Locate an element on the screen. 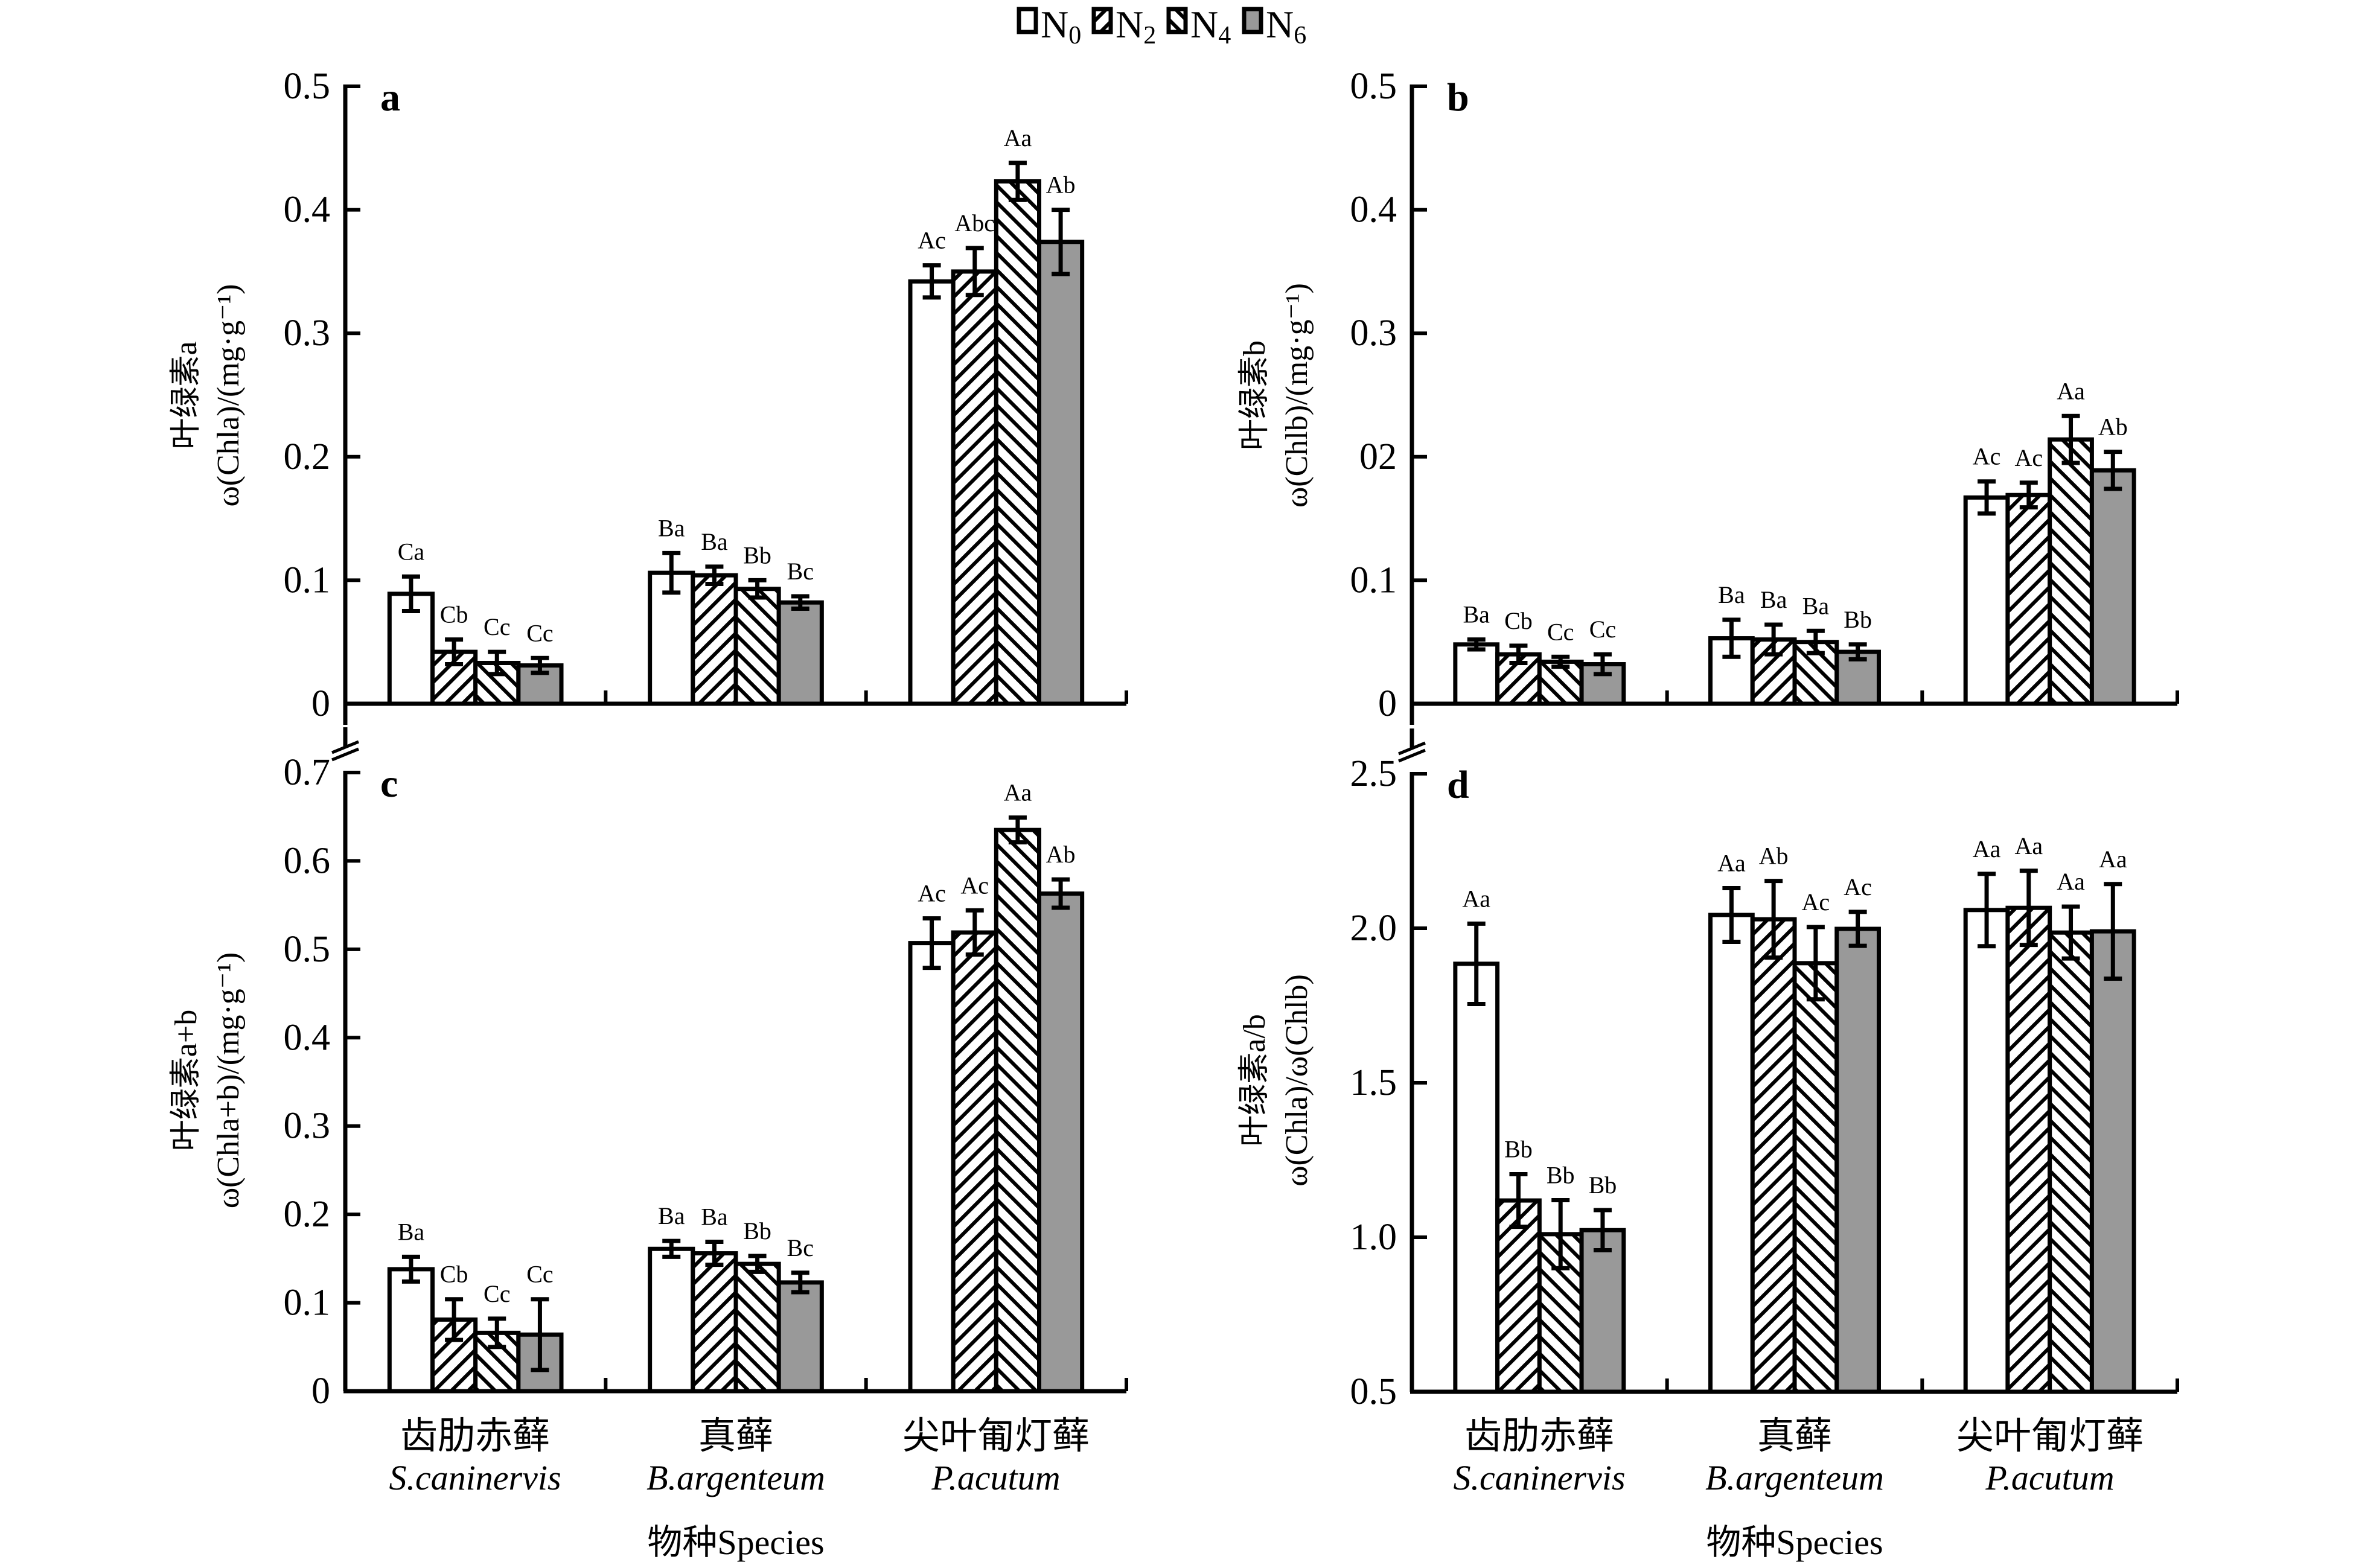 The image size is (2353, 1568). panel-letter-a: a is located at coordinates (390, 97).